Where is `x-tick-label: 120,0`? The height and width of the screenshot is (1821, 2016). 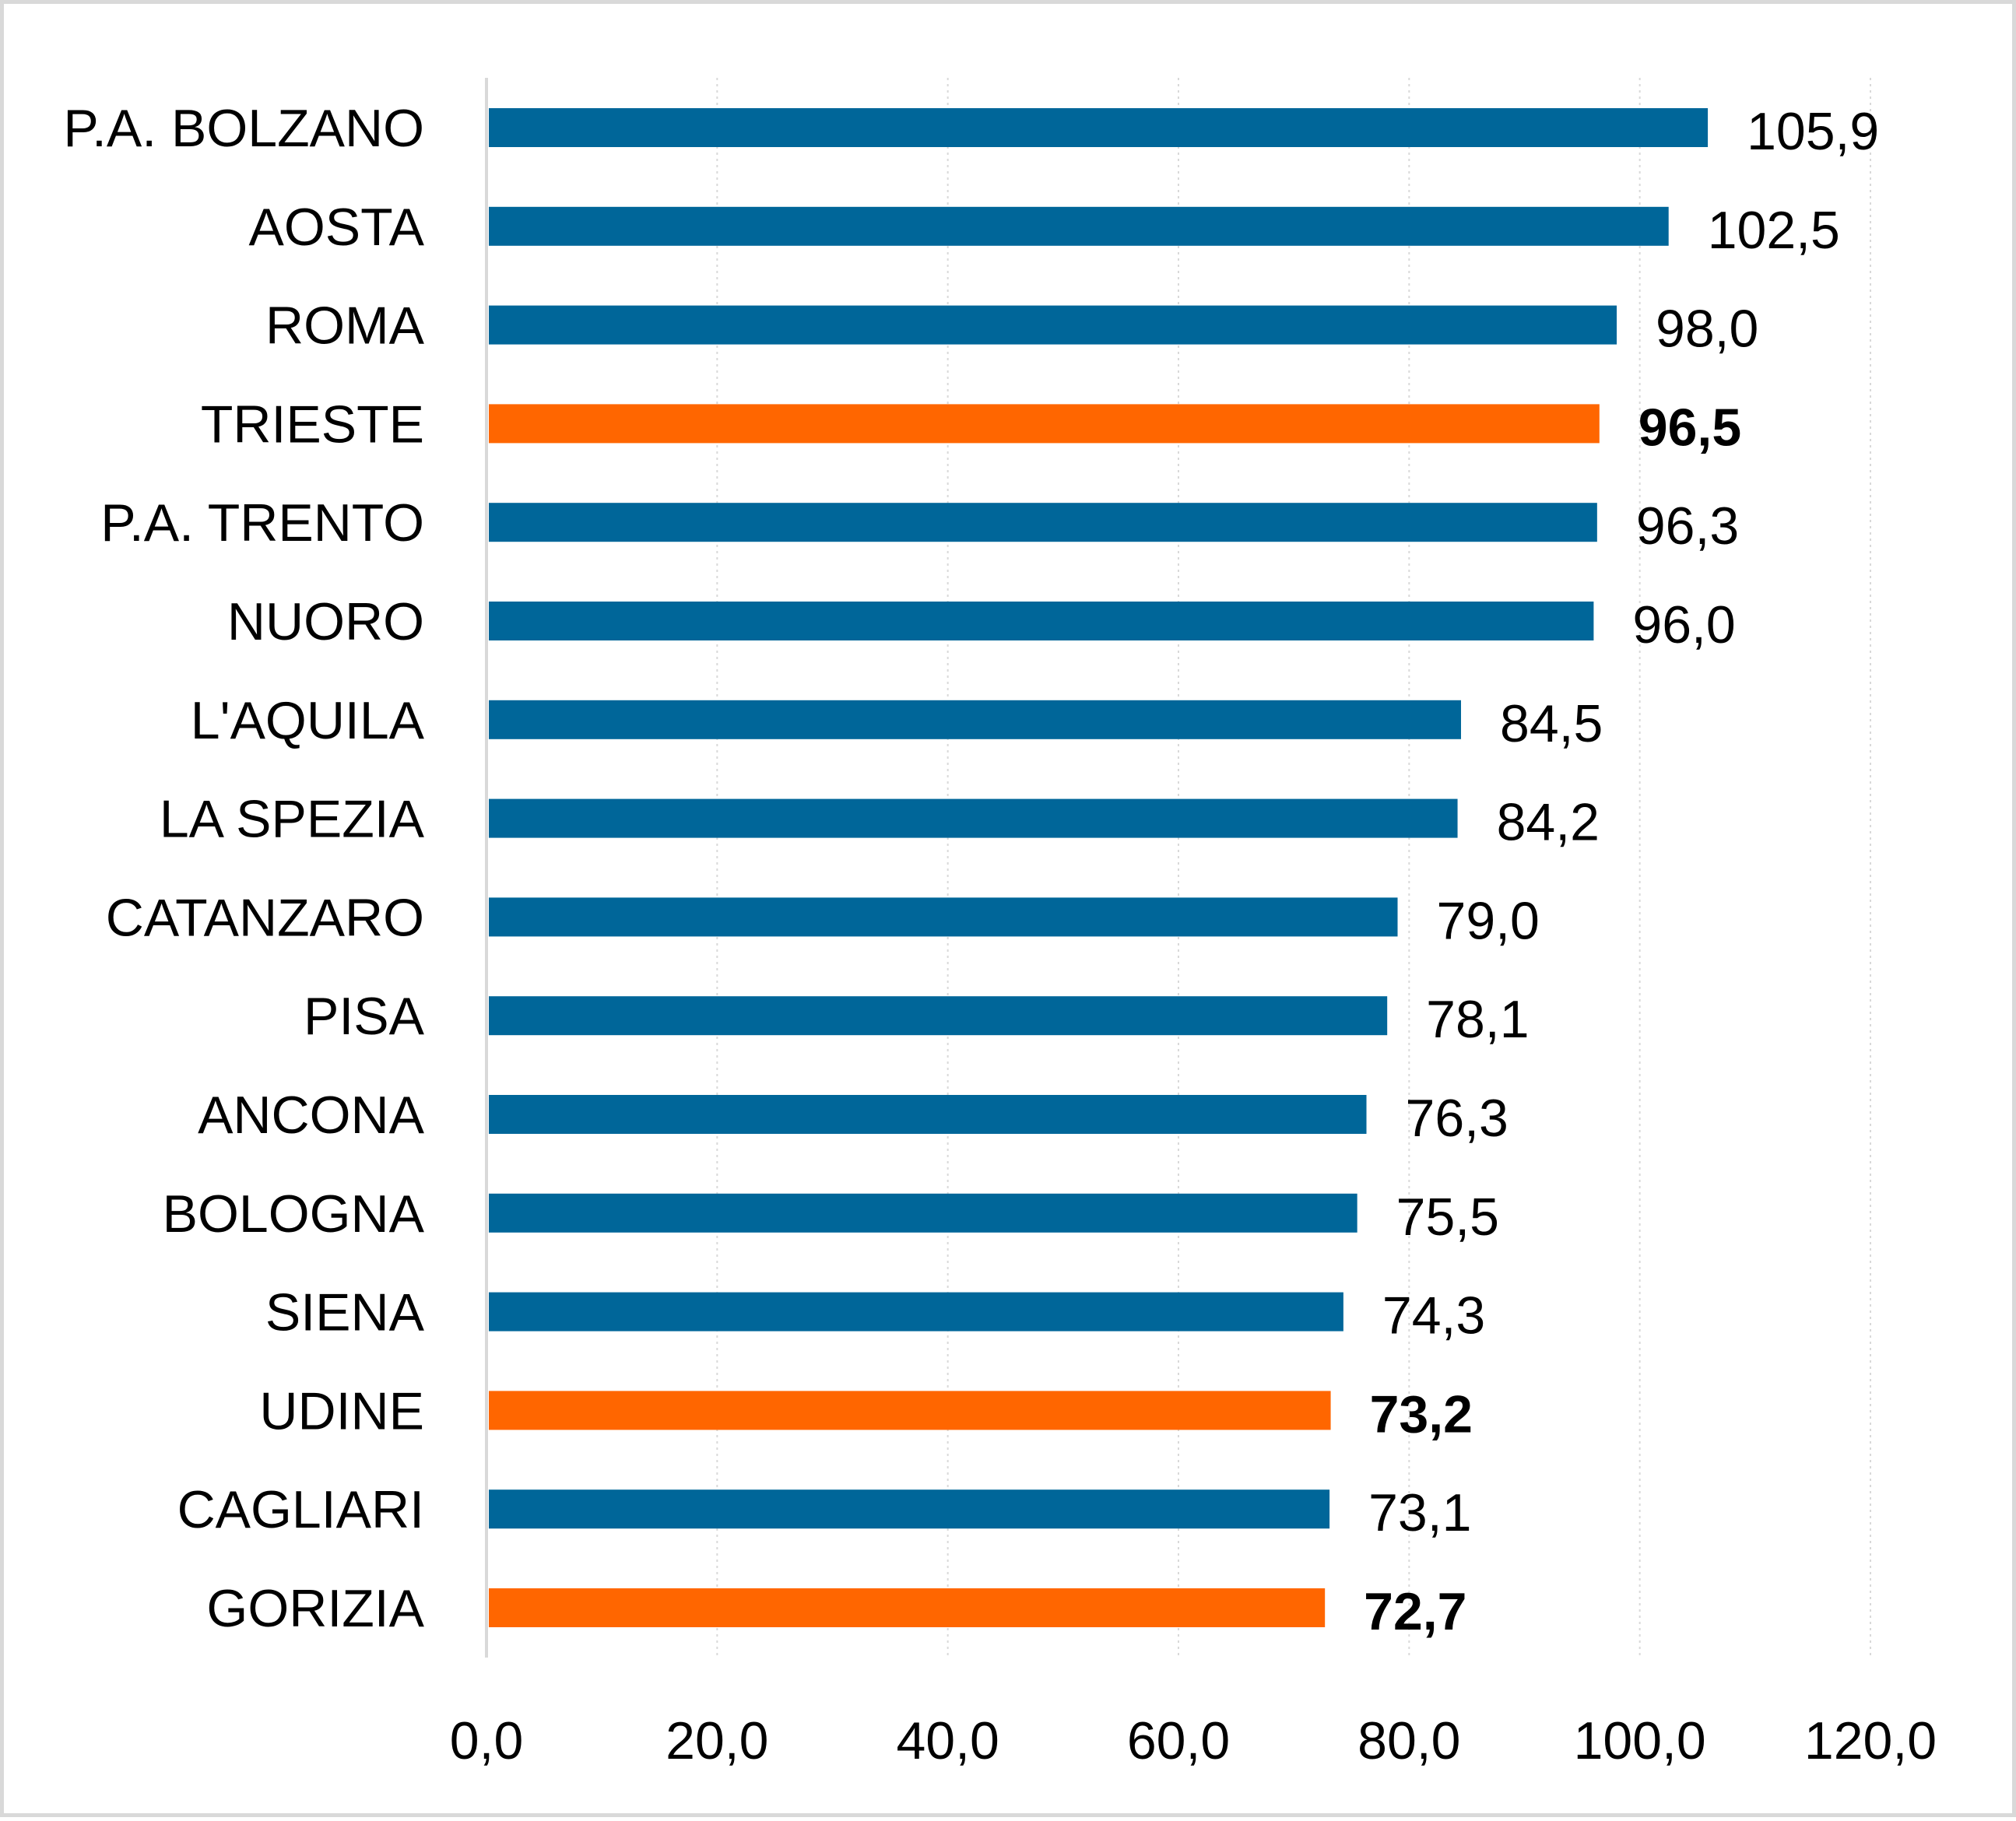
x-tick-label: 120,0 is located at coordinates (1871, 1740).